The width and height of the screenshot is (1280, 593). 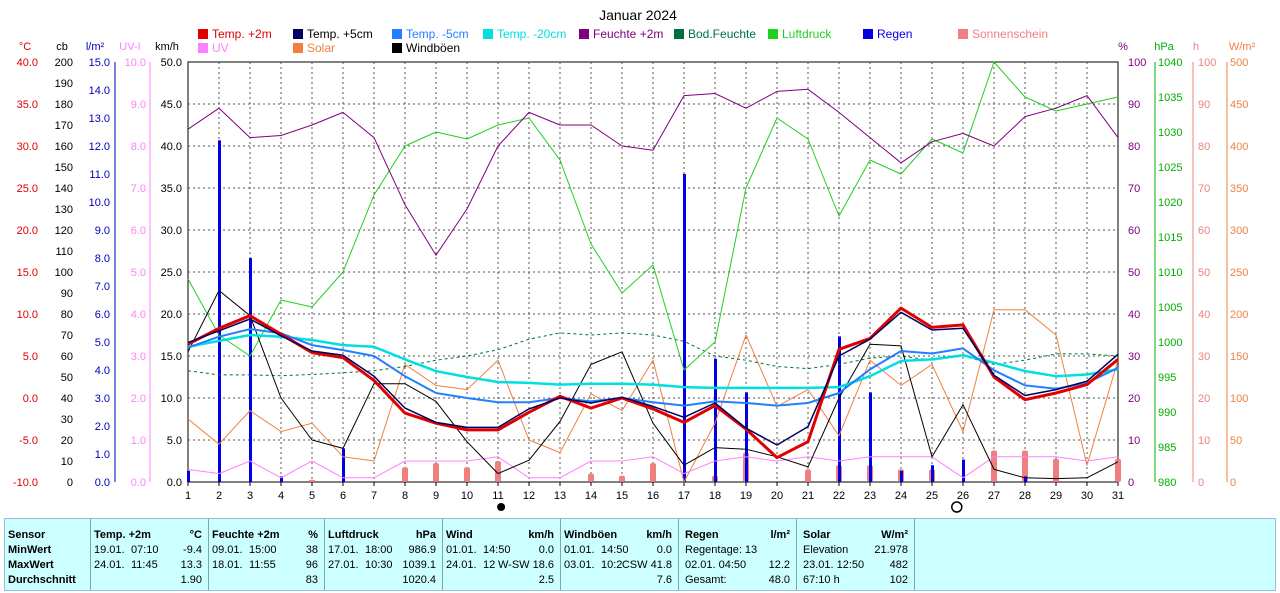 I want to click on x-tick-label: 5, so click(x=312, y=496).